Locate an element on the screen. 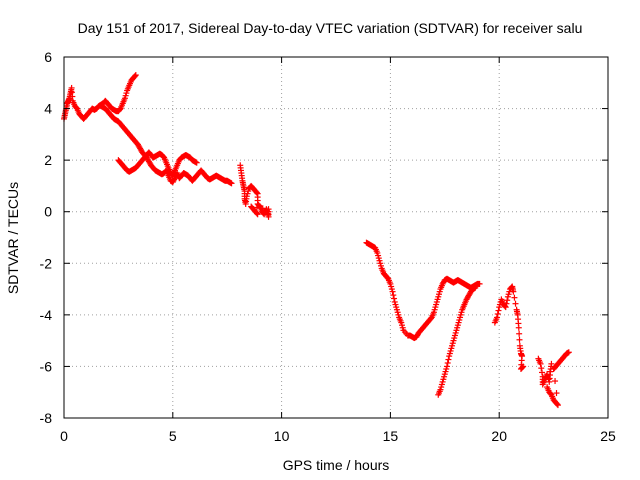  y-tick-label: 6 is located at coordinates (48, 57).